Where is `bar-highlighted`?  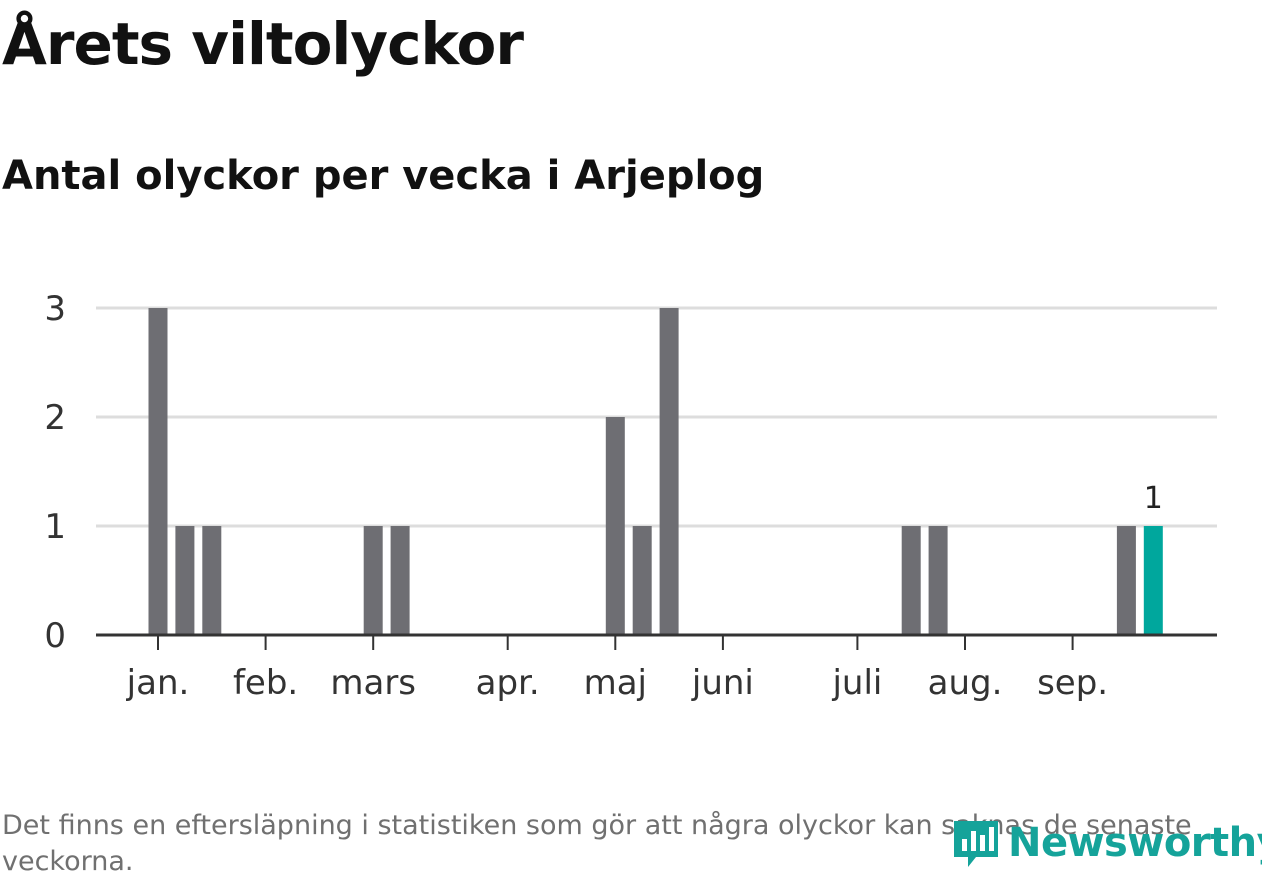
bar-highlighted is located at coordinates (1153, 580).